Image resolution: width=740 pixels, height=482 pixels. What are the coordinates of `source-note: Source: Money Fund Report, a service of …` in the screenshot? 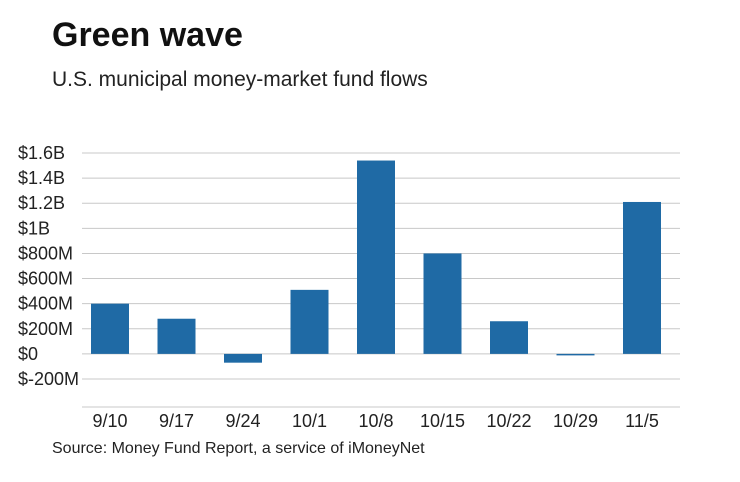 It's located at (238, 448).